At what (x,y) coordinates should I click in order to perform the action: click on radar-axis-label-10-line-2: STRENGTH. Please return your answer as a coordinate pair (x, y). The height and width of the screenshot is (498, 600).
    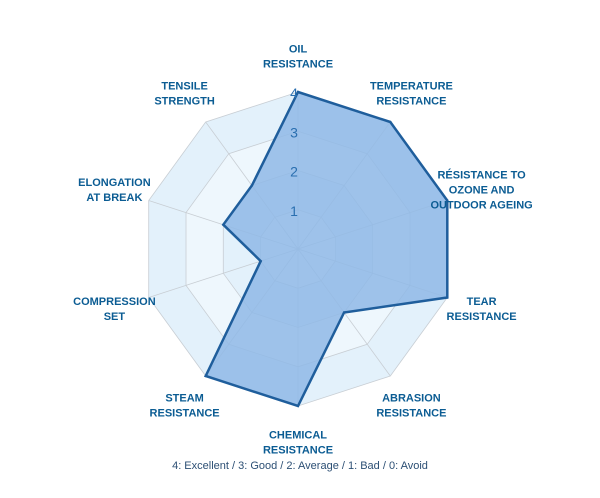
    Looking at the image, I should click on (184, 101).